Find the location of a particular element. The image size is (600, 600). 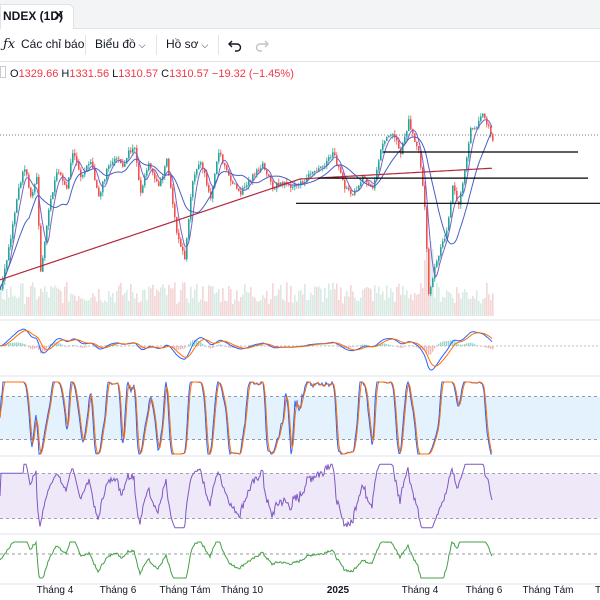

macd-pane is located at coordinates (300, 349).